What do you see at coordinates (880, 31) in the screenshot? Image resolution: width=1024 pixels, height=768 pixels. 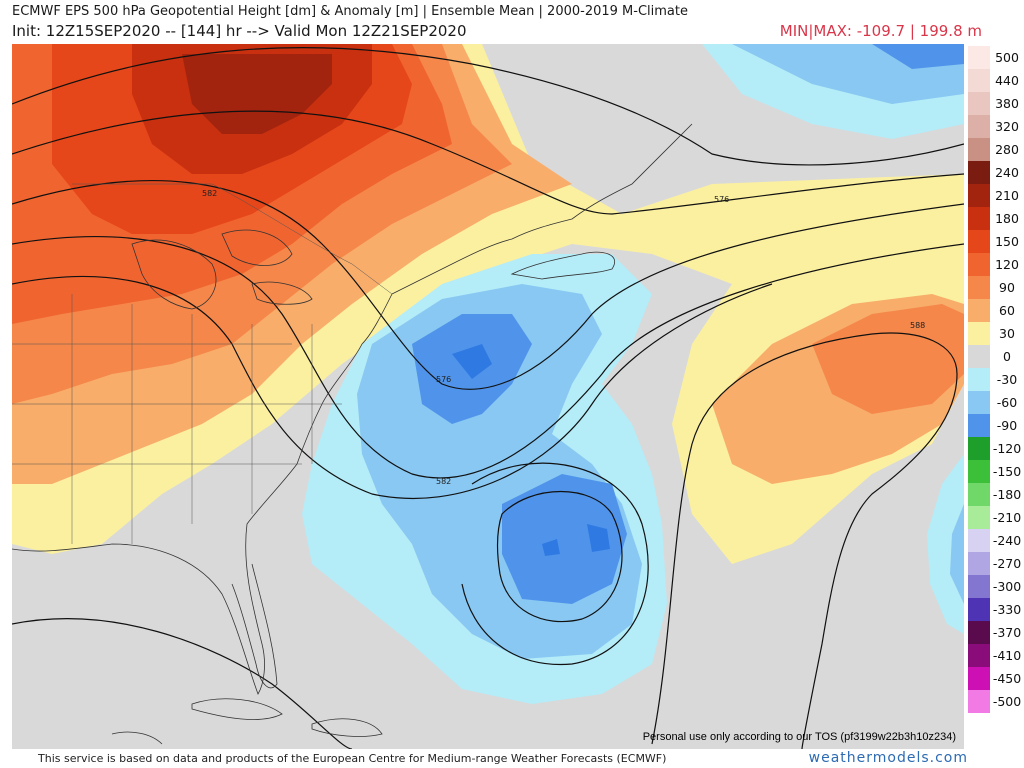 I see `min-max-readout: MIN|MAX: -109.7 | 199.8 m` at bounding box center [880, 31].